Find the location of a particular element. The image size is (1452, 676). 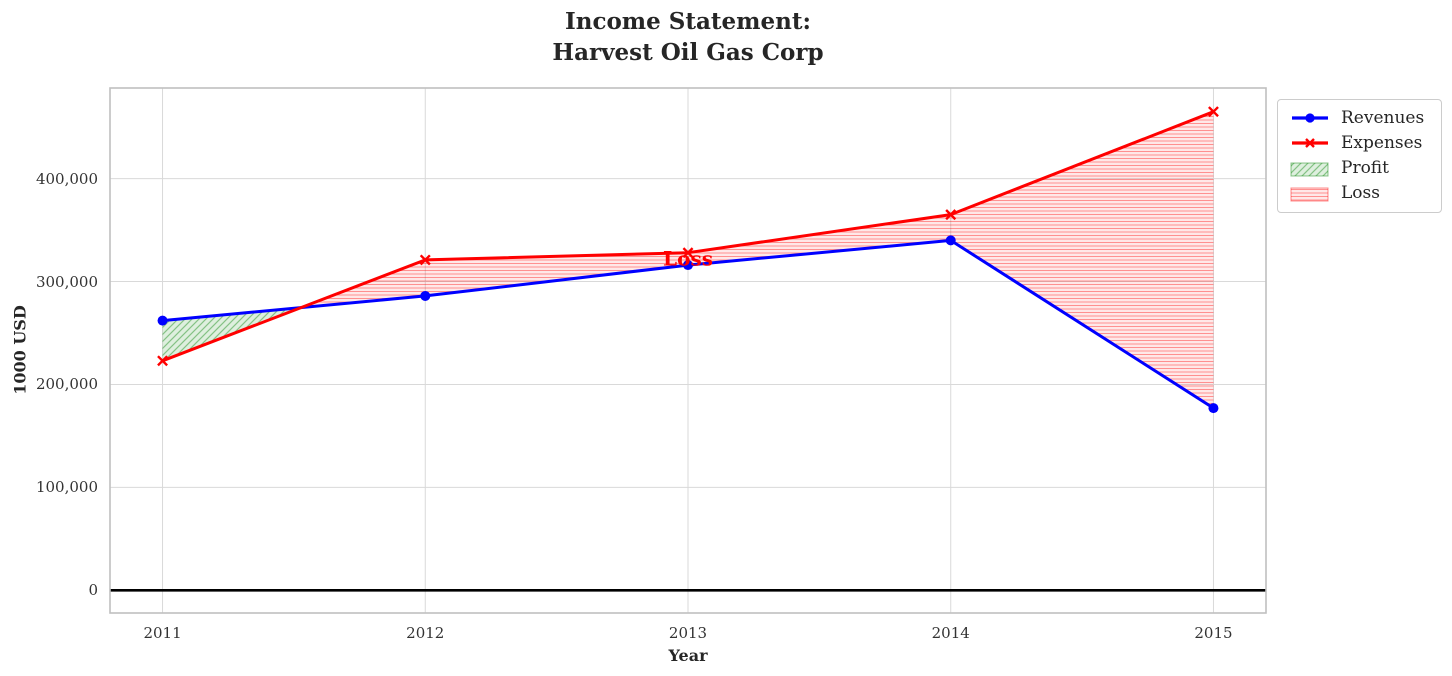

y-axis-label: 1000 USD is located at coordinates (20, 350).